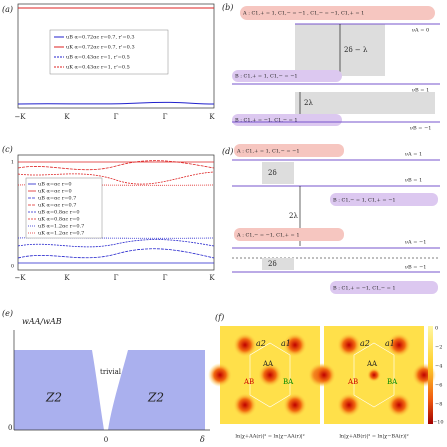  Describe the element at coordinates (100, 38) in the screenshot. I see `legend-entry: uB α=0.72αc r=0.7, r'=0.3` at that location.